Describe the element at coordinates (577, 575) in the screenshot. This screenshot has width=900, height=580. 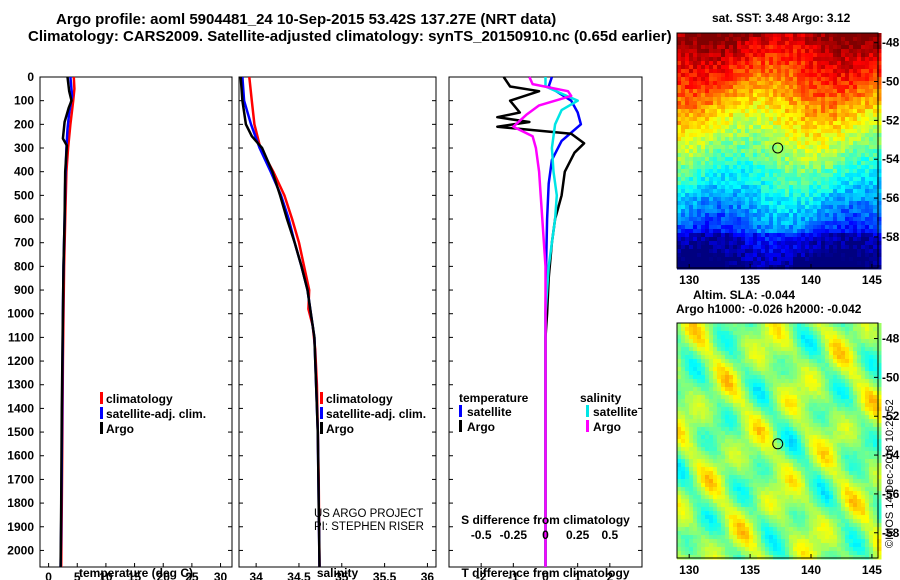
I see `x-tick-label: 1` at that location.